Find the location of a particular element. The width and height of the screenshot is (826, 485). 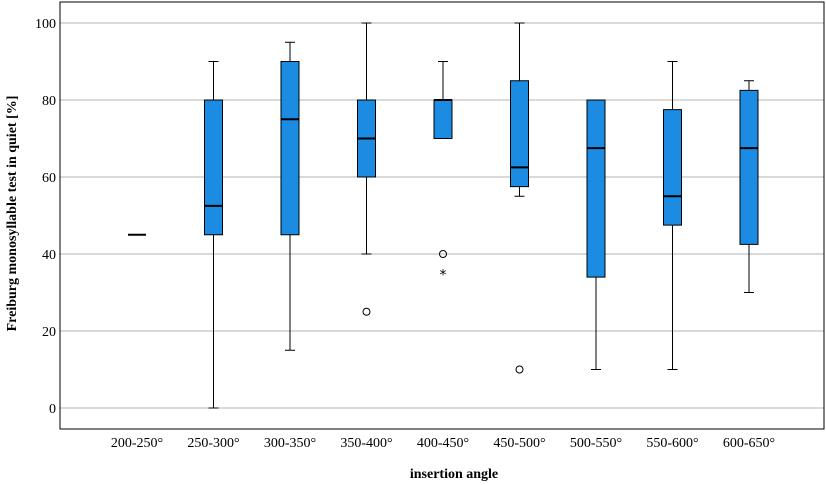

y-tick-label: 60 is located at coordinates (49, 178).